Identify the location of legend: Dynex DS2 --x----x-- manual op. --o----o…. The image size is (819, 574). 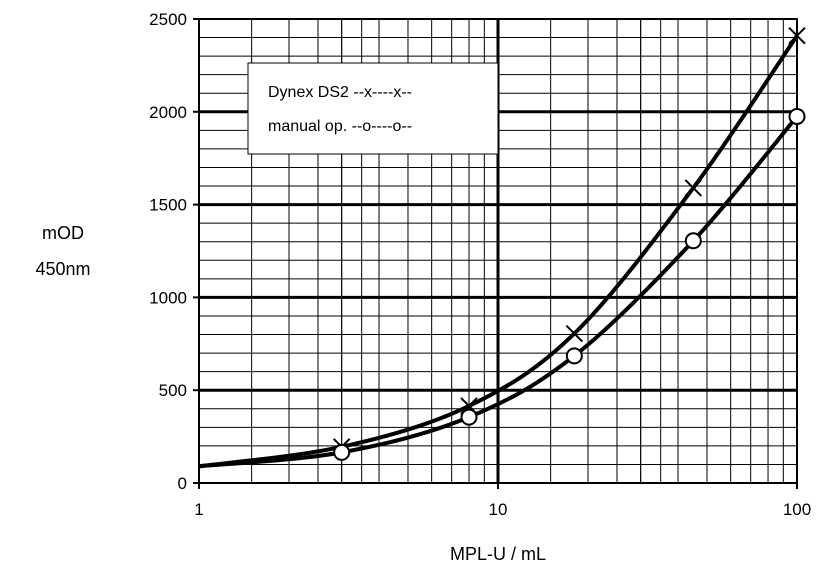
(373, 108).